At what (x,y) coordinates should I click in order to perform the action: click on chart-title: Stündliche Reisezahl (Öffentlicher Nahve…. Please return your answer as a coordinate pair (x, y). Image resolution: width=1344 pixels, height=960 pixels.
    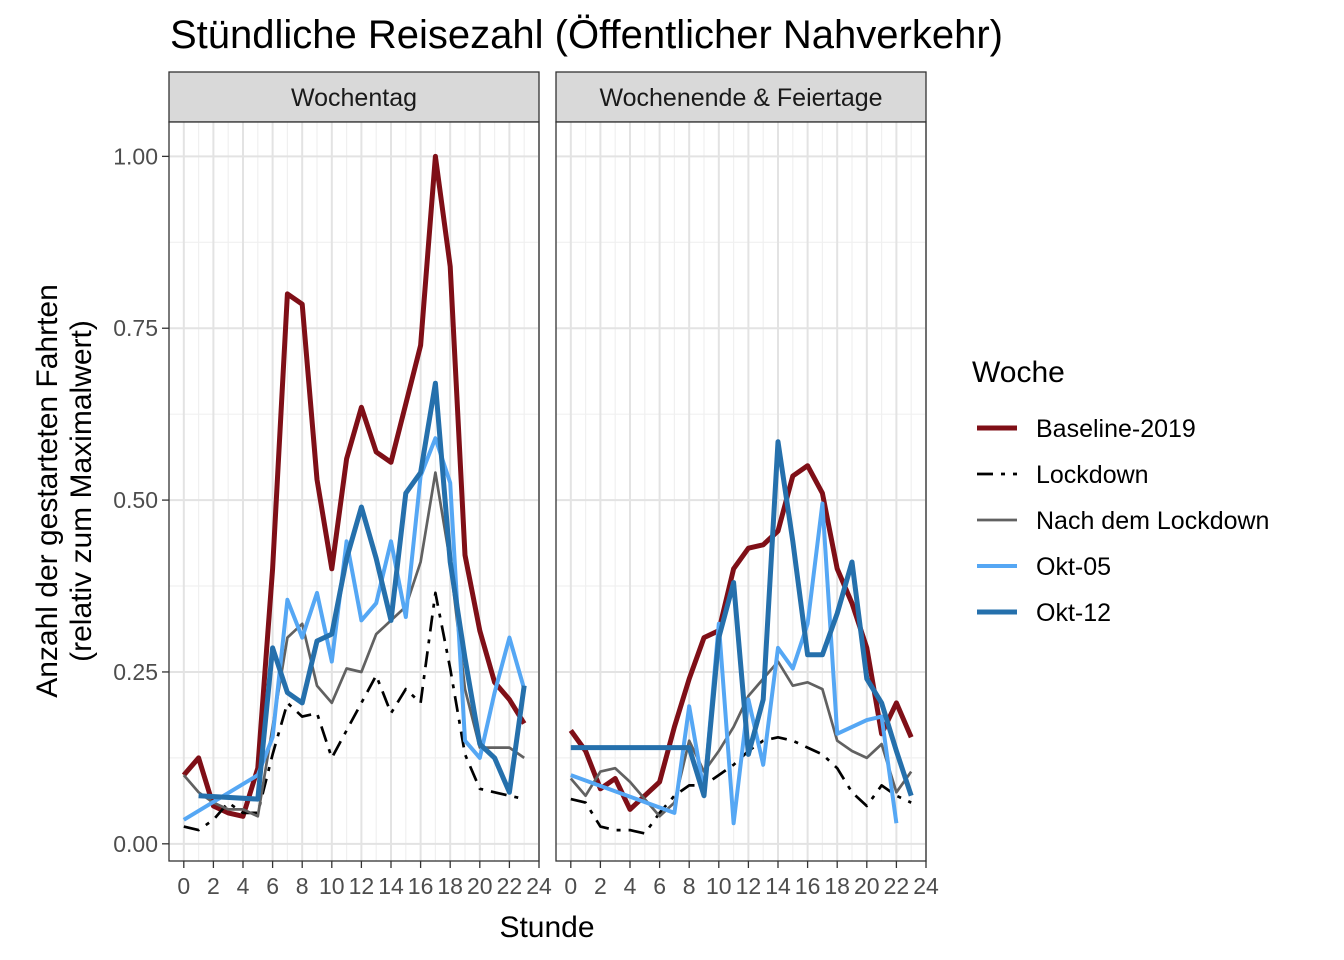
    Looking at the image, I should click on (586, 35).